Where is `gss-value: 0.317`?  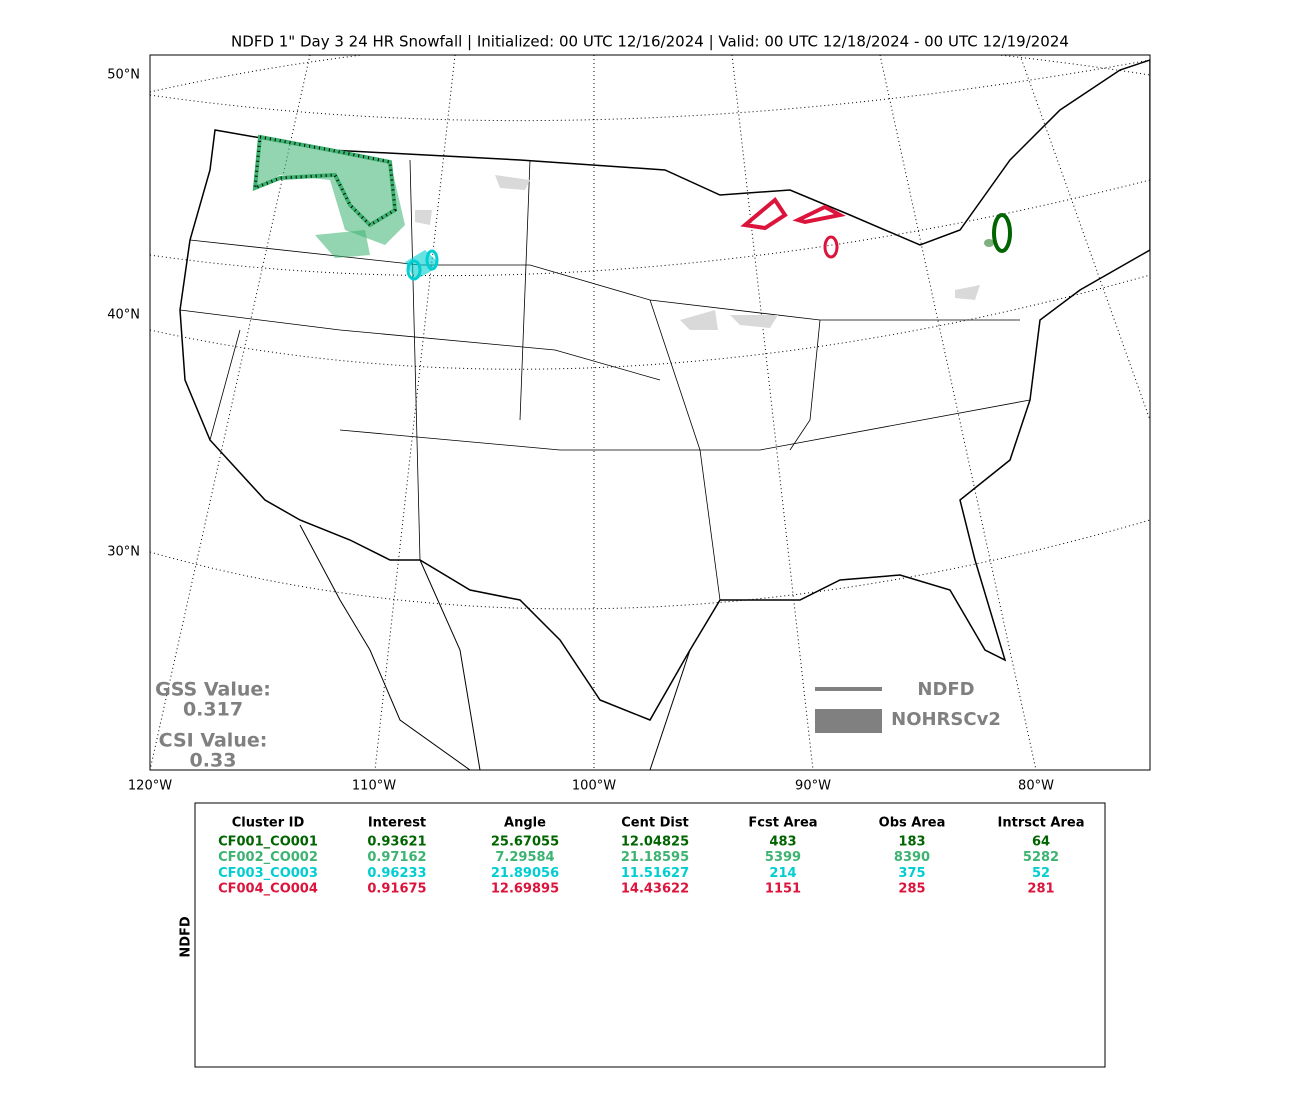 gss-value: 0.317 is located at coordinates (213, 710).